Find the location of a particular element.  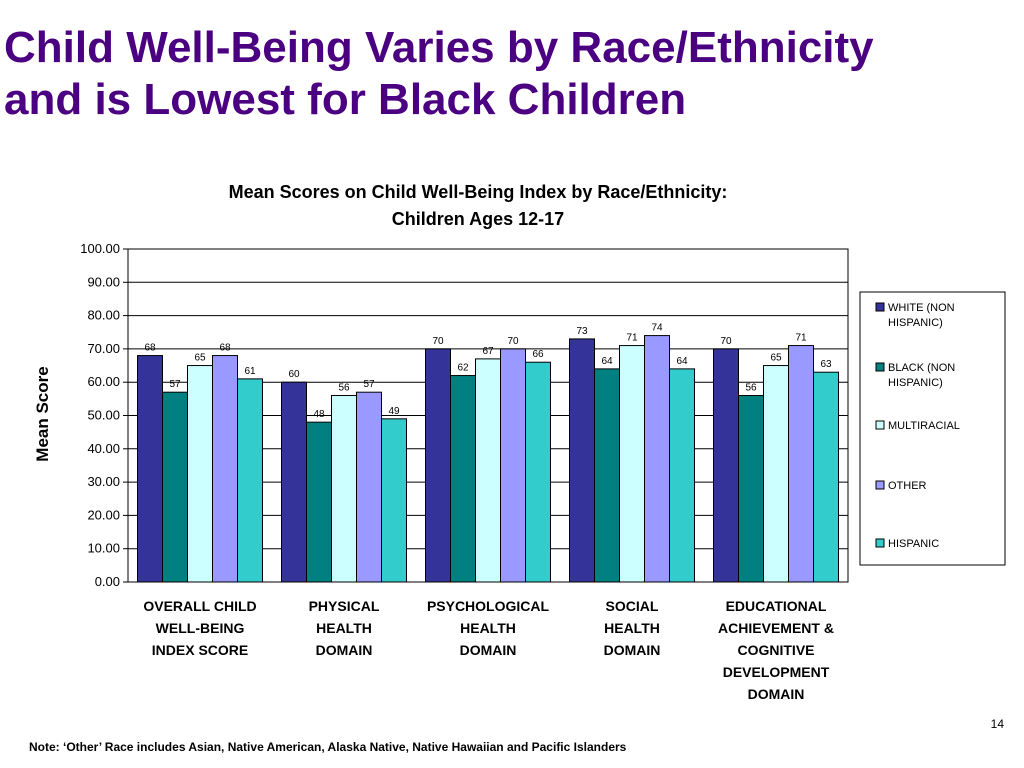

data-label: 63 is located at coordinates (826, 364).